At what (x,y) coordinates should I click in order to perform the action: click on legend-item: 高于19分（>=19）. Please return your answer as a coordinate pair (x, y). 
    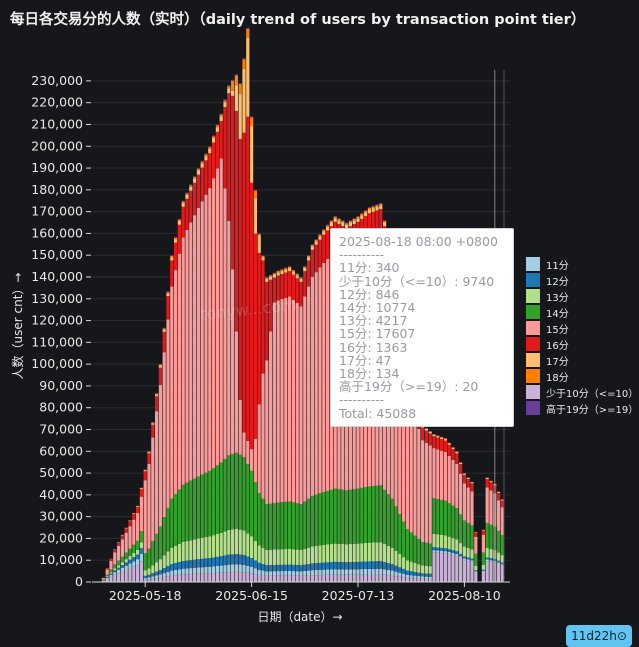
    Looking at the image, I should click on (582, 408).